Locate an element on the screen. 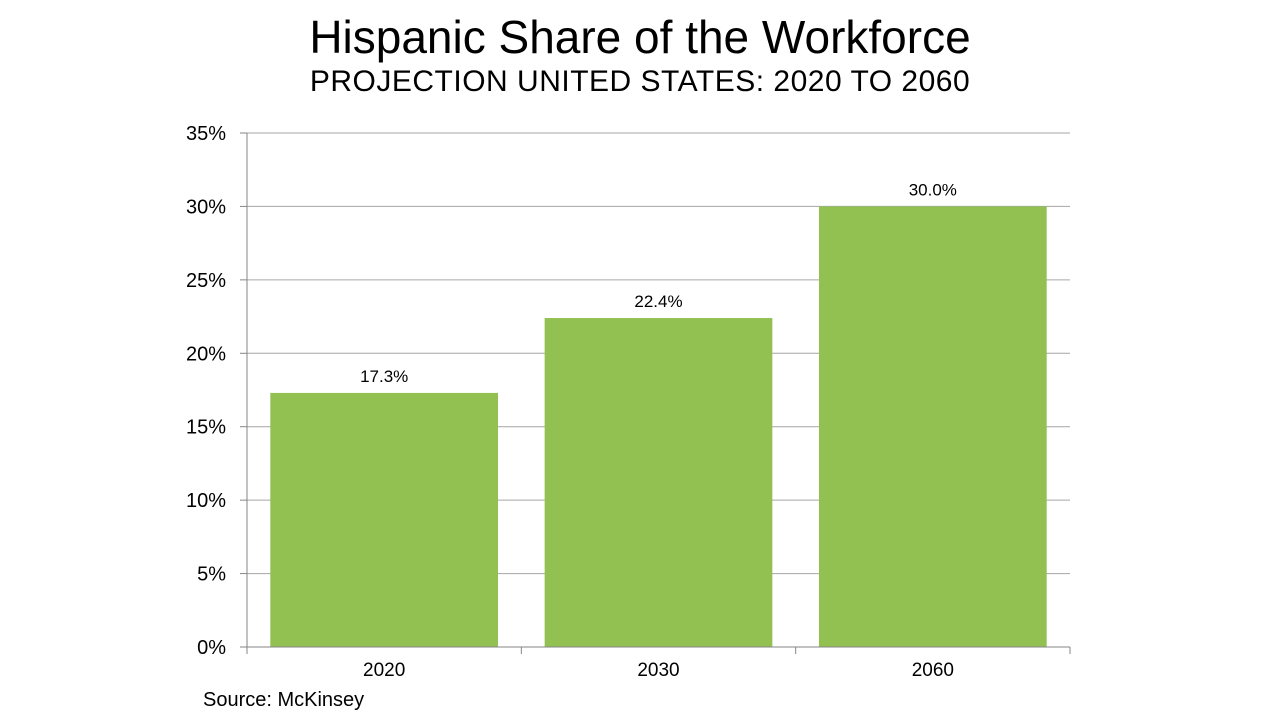 The width and height of the screenshot is (1280, 720). y-tick-label: 35% is located at coordinates (206, 134).